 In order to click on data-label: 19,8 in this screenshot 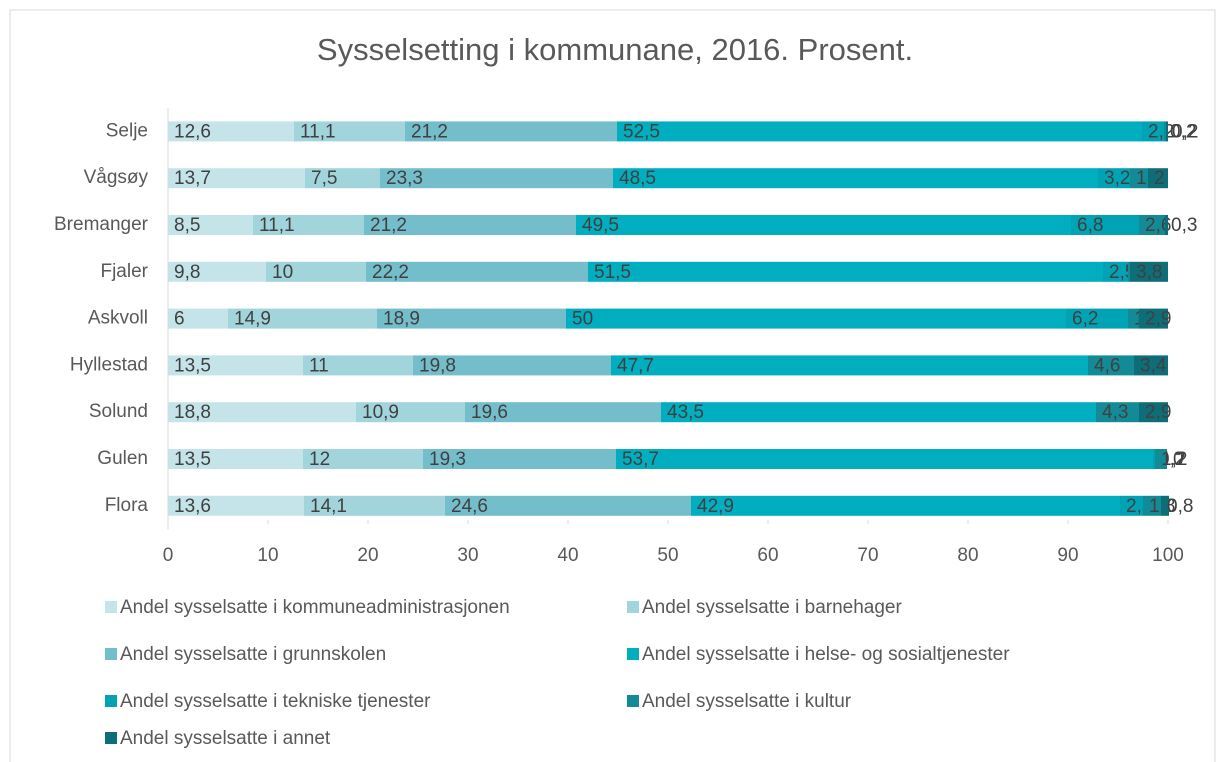, I will do `click(437, 365)`.